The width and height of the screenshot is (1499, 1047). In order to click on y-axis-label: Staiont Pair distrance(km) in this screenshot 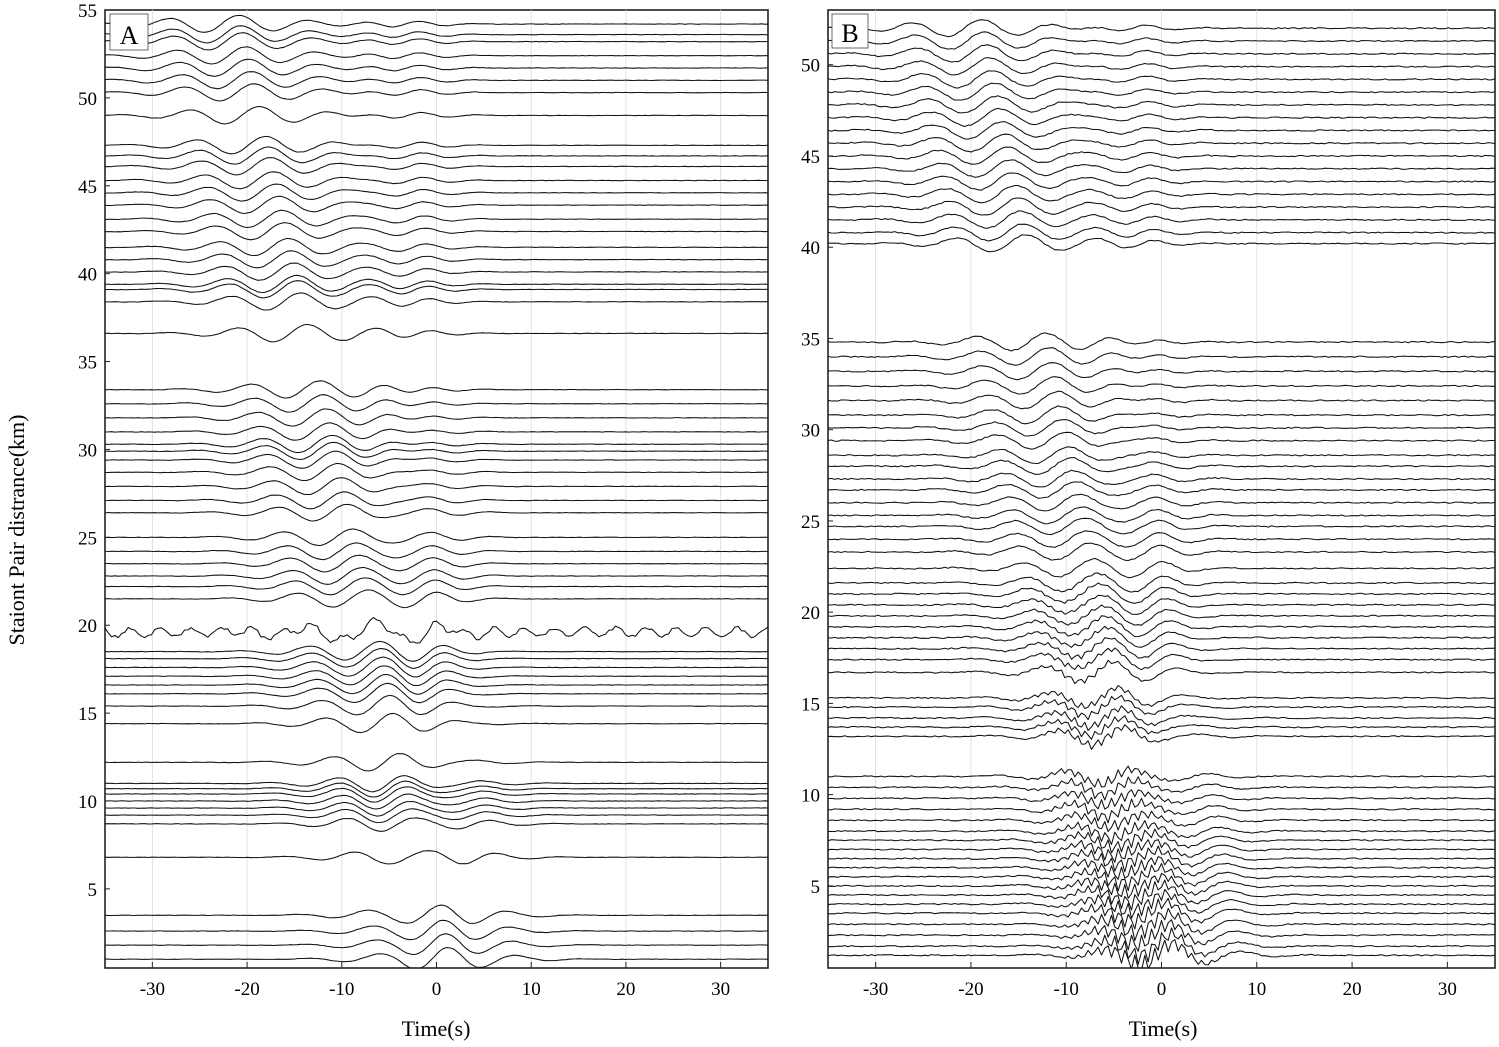, I will do `click(16, 530)`.